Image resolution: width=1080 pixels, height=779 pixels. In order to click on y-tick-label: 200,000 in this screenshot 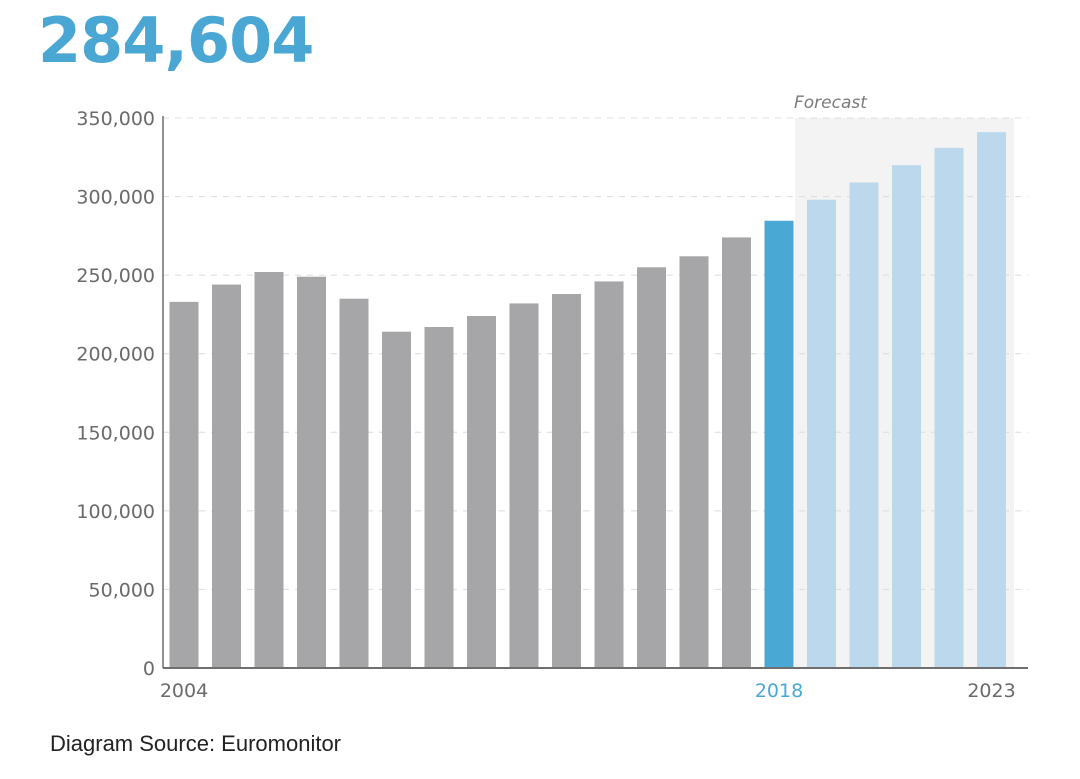, I will do `click(115, 355)`.